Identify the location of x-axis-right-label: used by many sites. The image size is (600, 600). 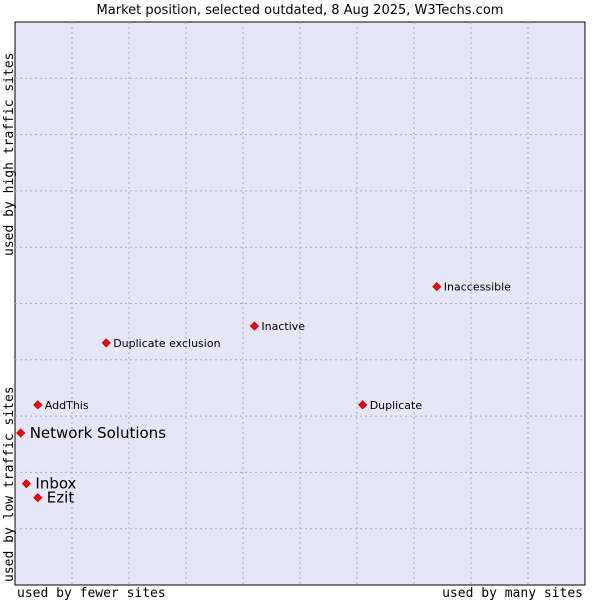
(512, 593).